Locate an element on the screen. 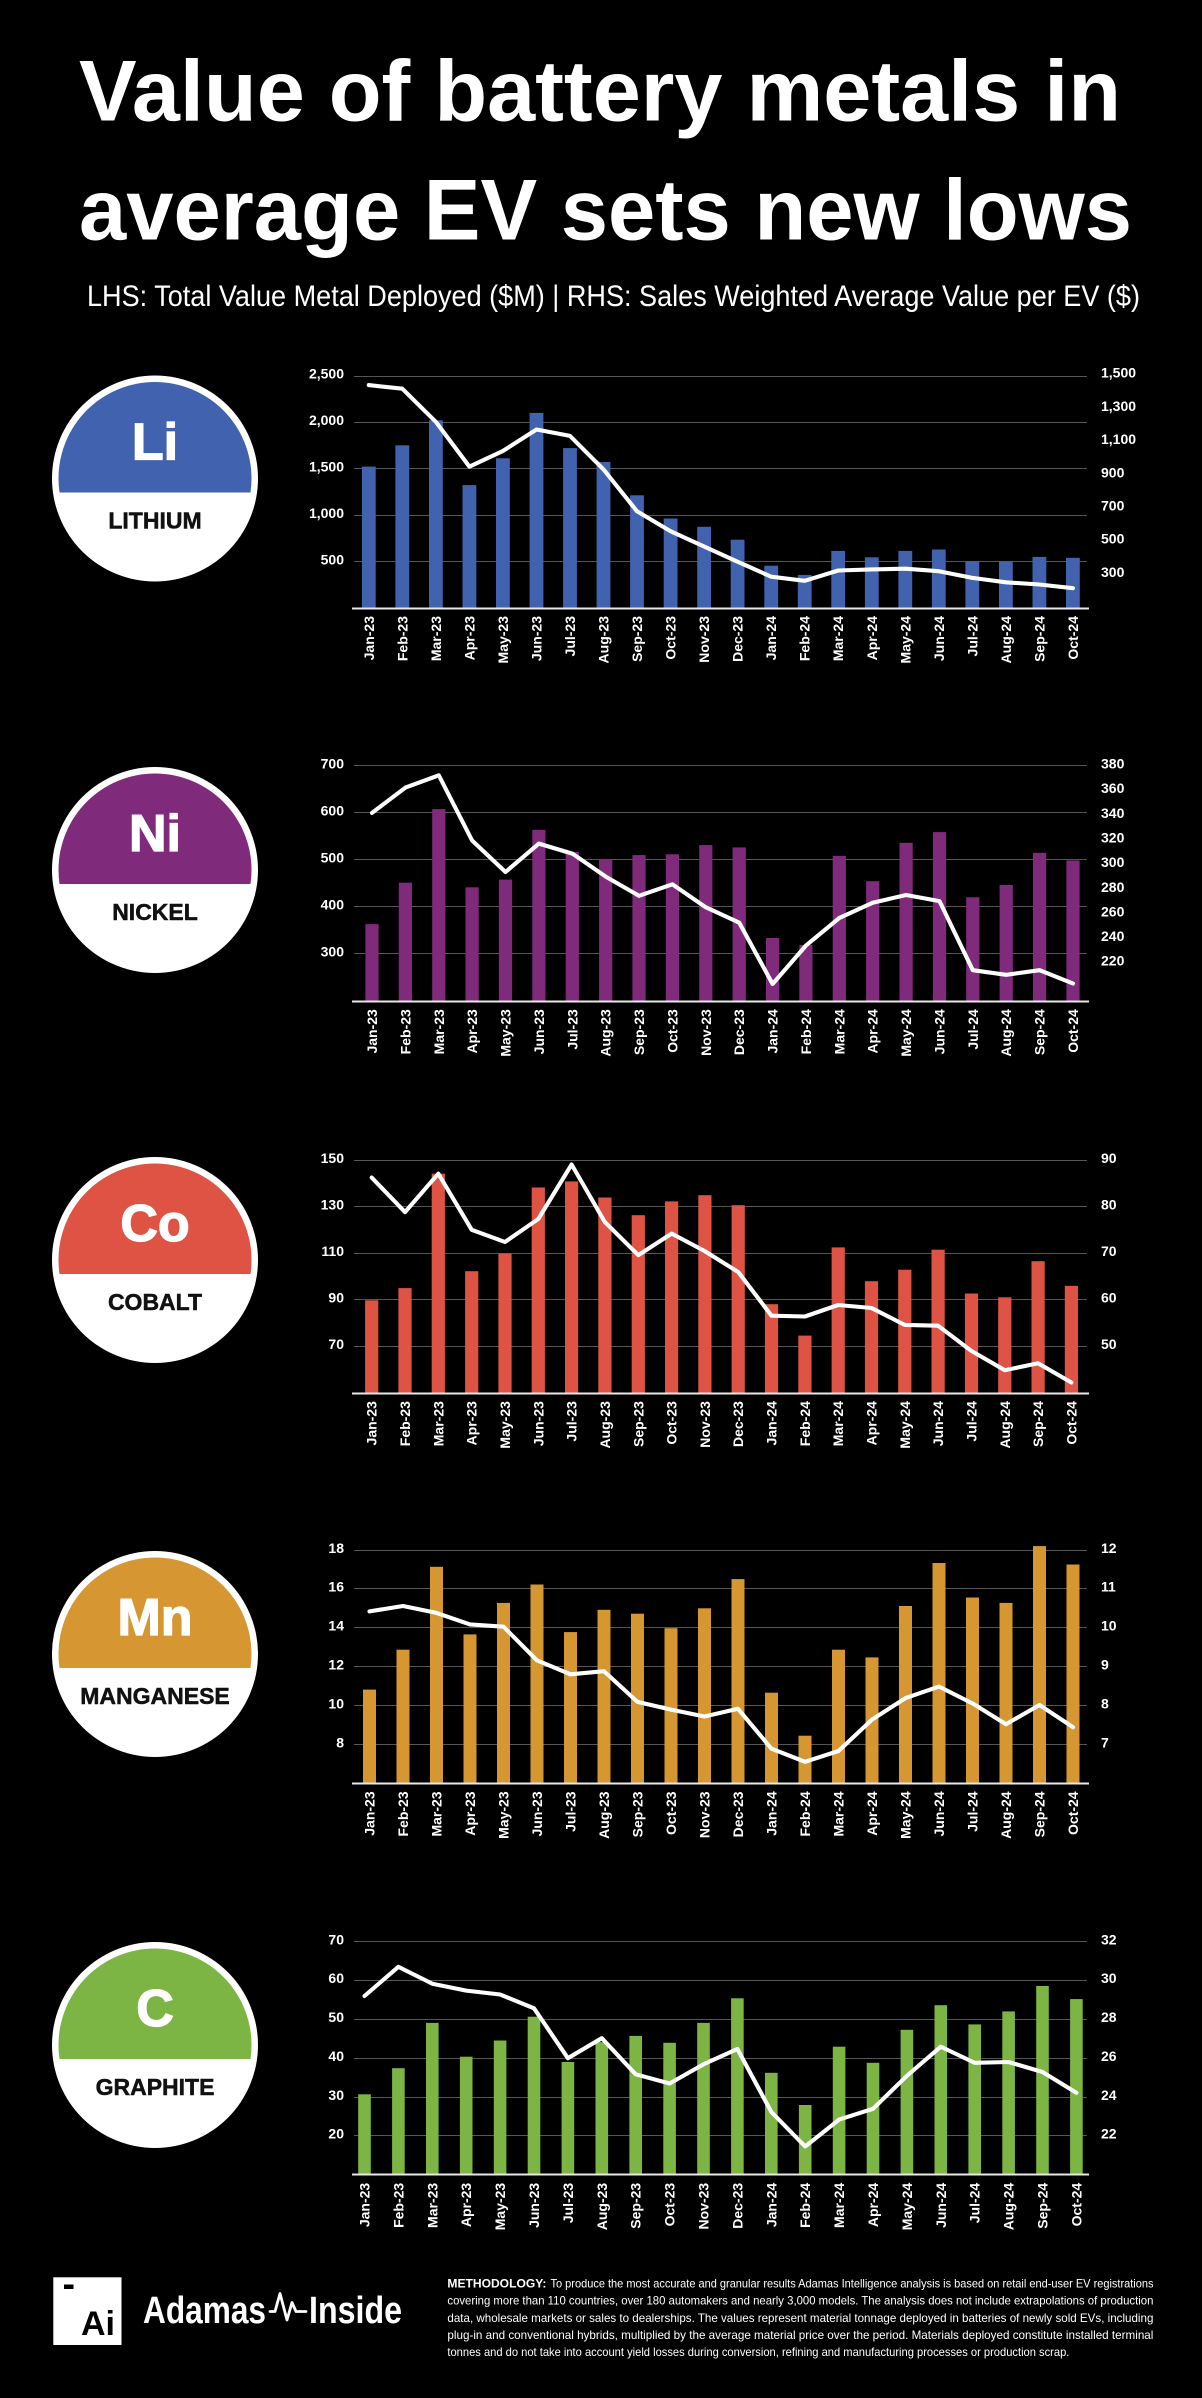 The image size is (1202, 2398). svg-text: 280 is located at coordinates (1113, 887).